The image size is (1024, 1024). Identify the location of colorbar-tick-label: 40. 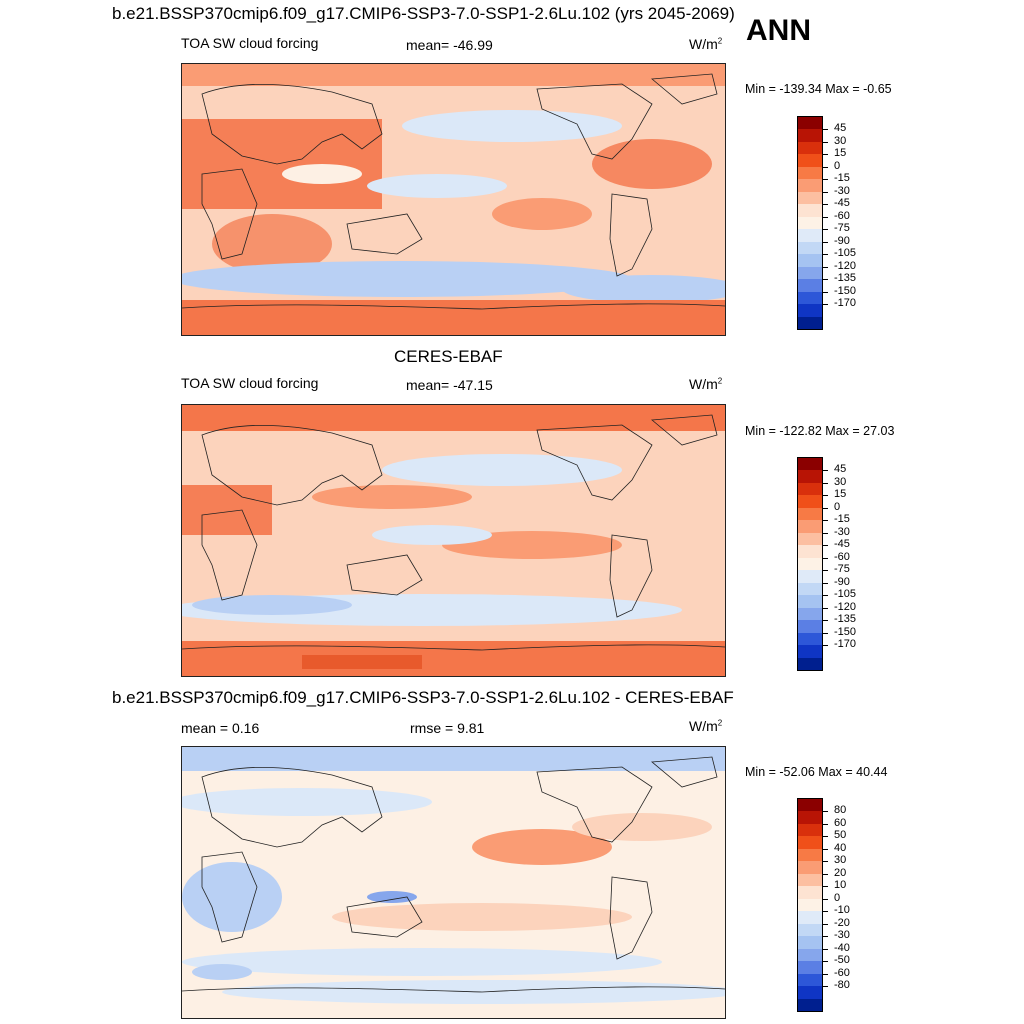
(840, 847).